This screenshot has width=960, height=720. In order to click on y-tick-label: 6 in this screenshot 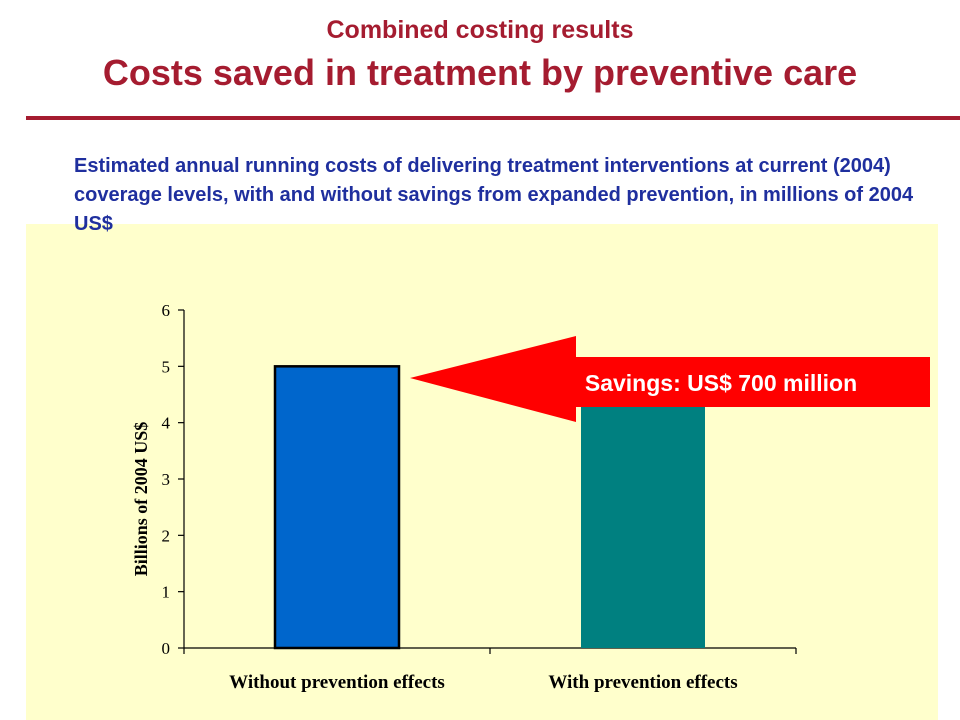, I will do `click(166, 310)`.